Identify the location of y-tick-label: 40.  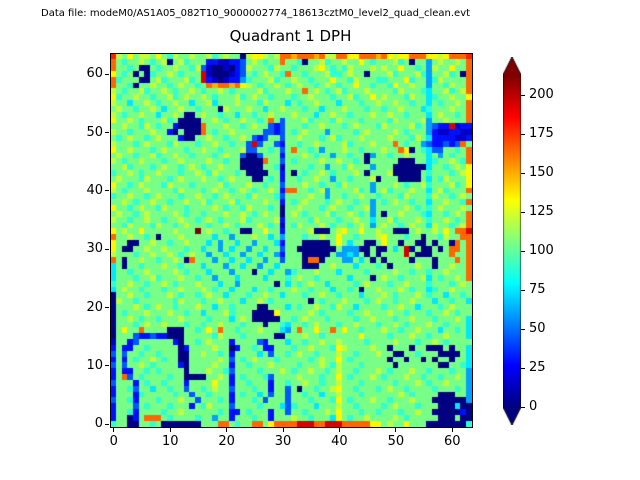
(94, 190).